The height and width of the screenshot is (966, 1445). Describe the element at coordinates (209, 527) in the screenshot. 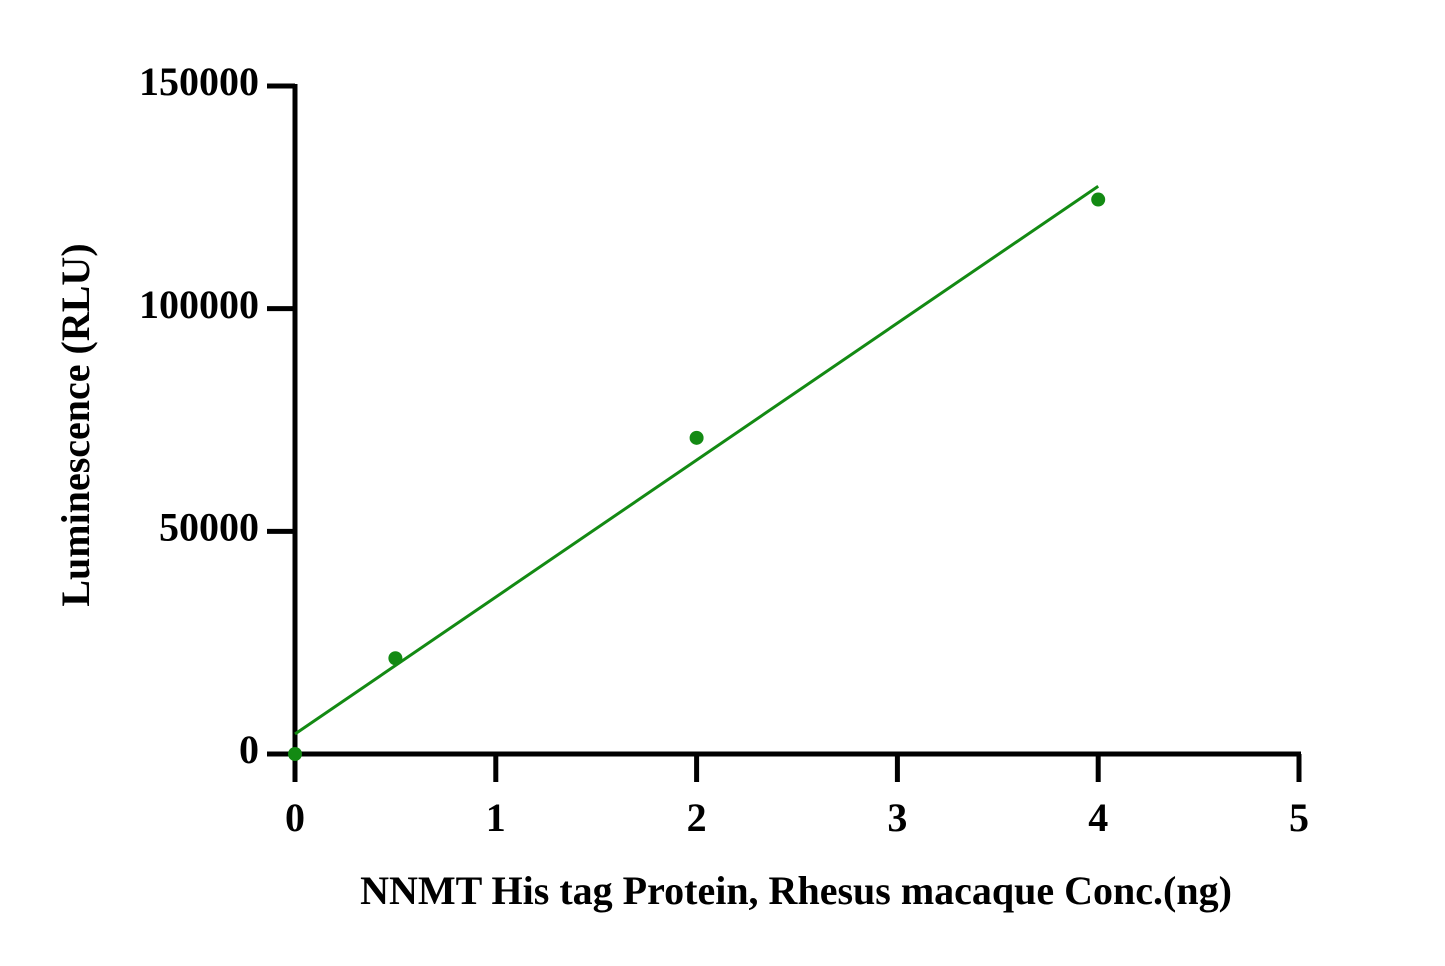

I see `y-tick-label: 50000` at that location.